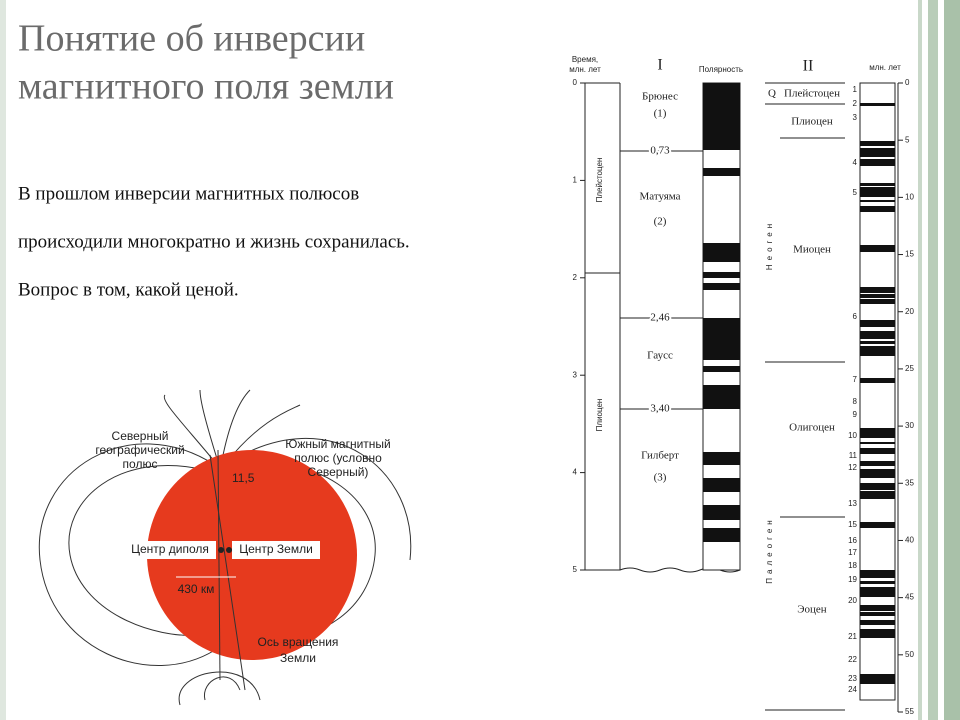 The image size is (960, 720). What do you see at coordinates (338, 472) in the screenshot?
I see `label: Северный)` at bounding box center [338, 472].